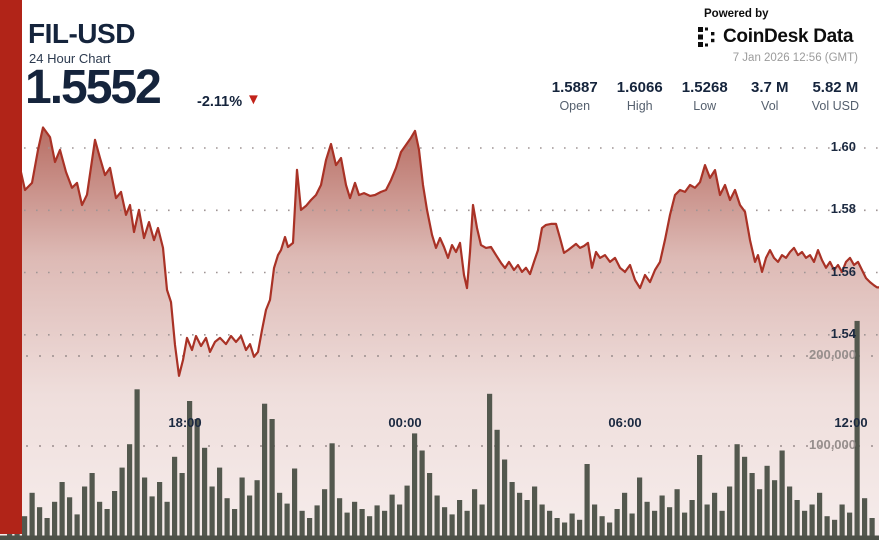 The width and height of the screenshot is (879, 540). Describe the element at coordinates (708, 37) in the screenshot. I see `coindesk-logo-icon` at that location.